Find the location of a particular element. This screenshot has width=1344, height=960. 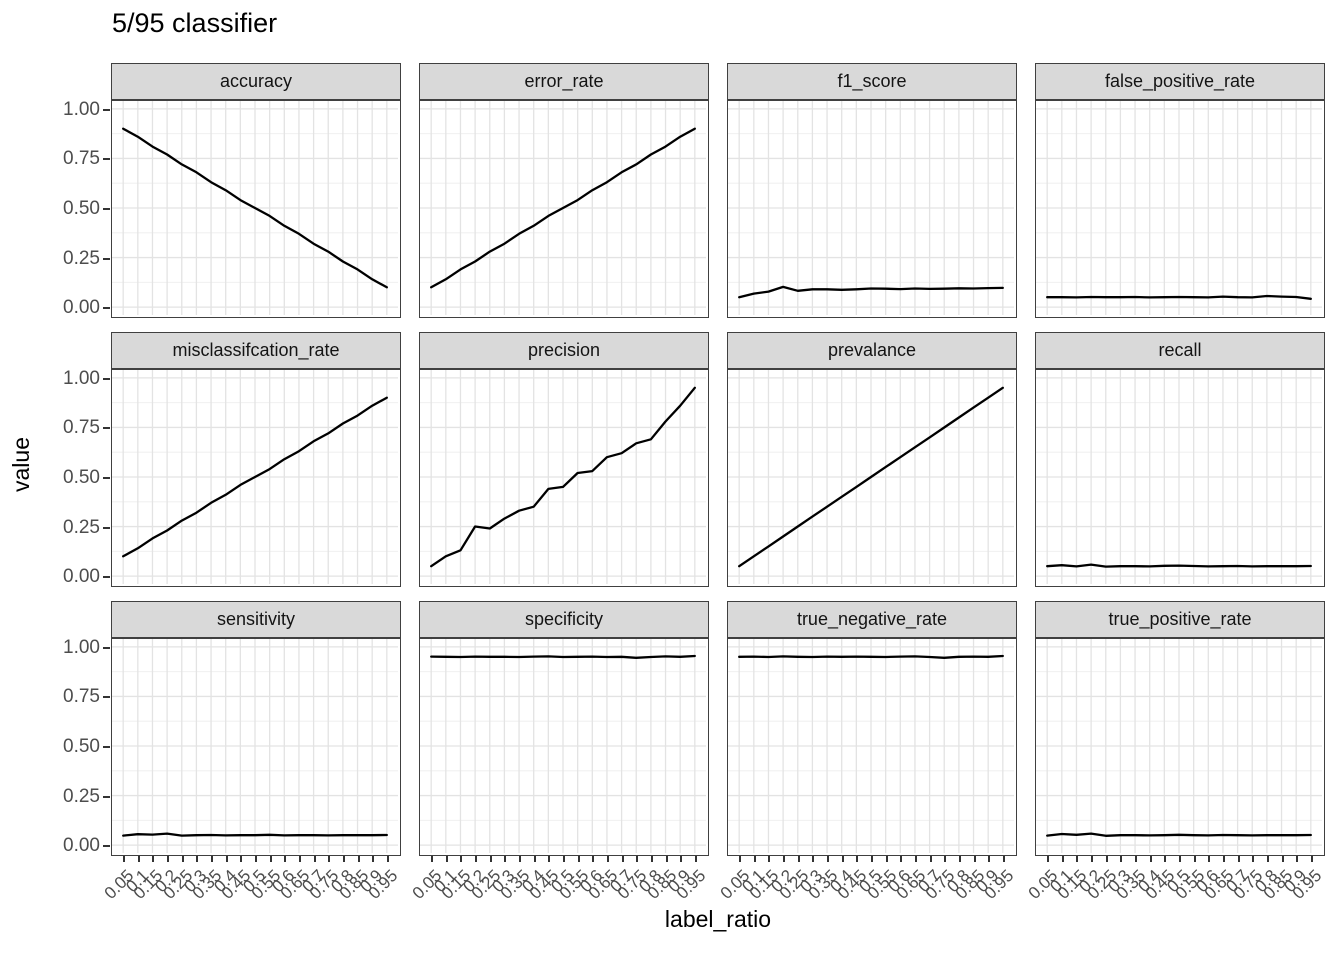

facet-strip-label: true_negative_rate is located at coordinates (872, 619).